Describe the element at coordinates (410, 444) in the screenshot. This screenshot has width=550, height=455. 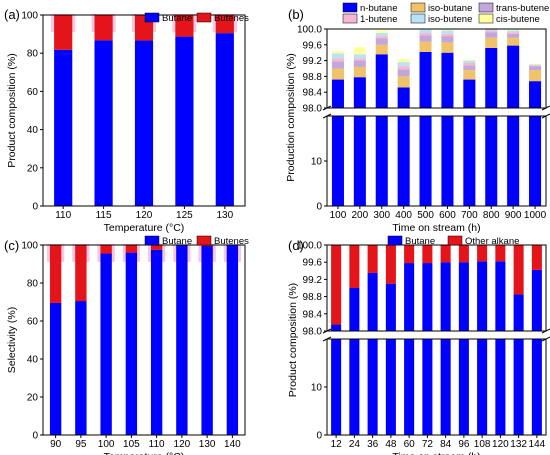
I see `x-tick-label-3-4: 60` at that location.